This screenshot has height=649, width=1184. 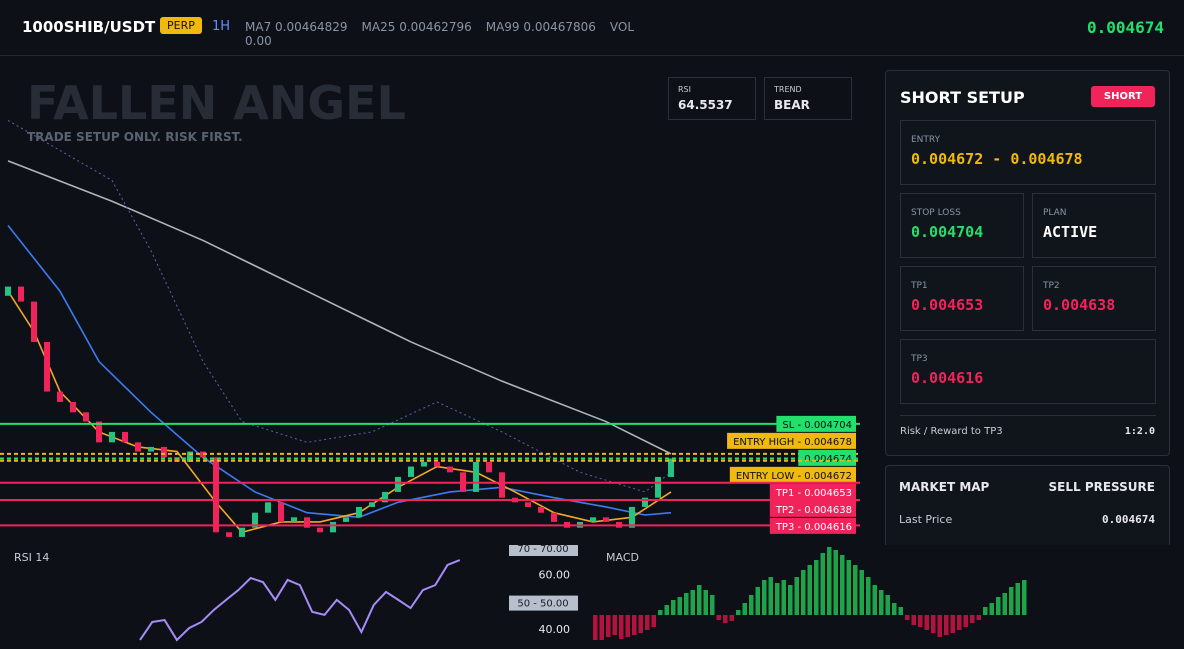 I want to click on y-tick-label: 60.00, so click(x=555, y=574).